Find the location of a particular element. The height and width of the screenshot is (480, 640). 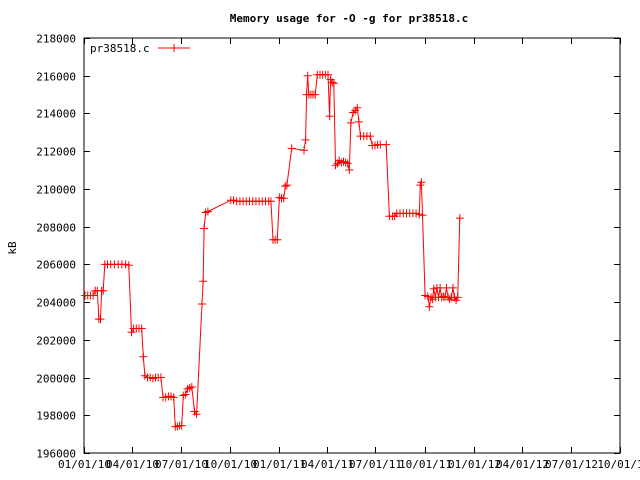

legend: pr38518.c is located at coordinates (140, 48).